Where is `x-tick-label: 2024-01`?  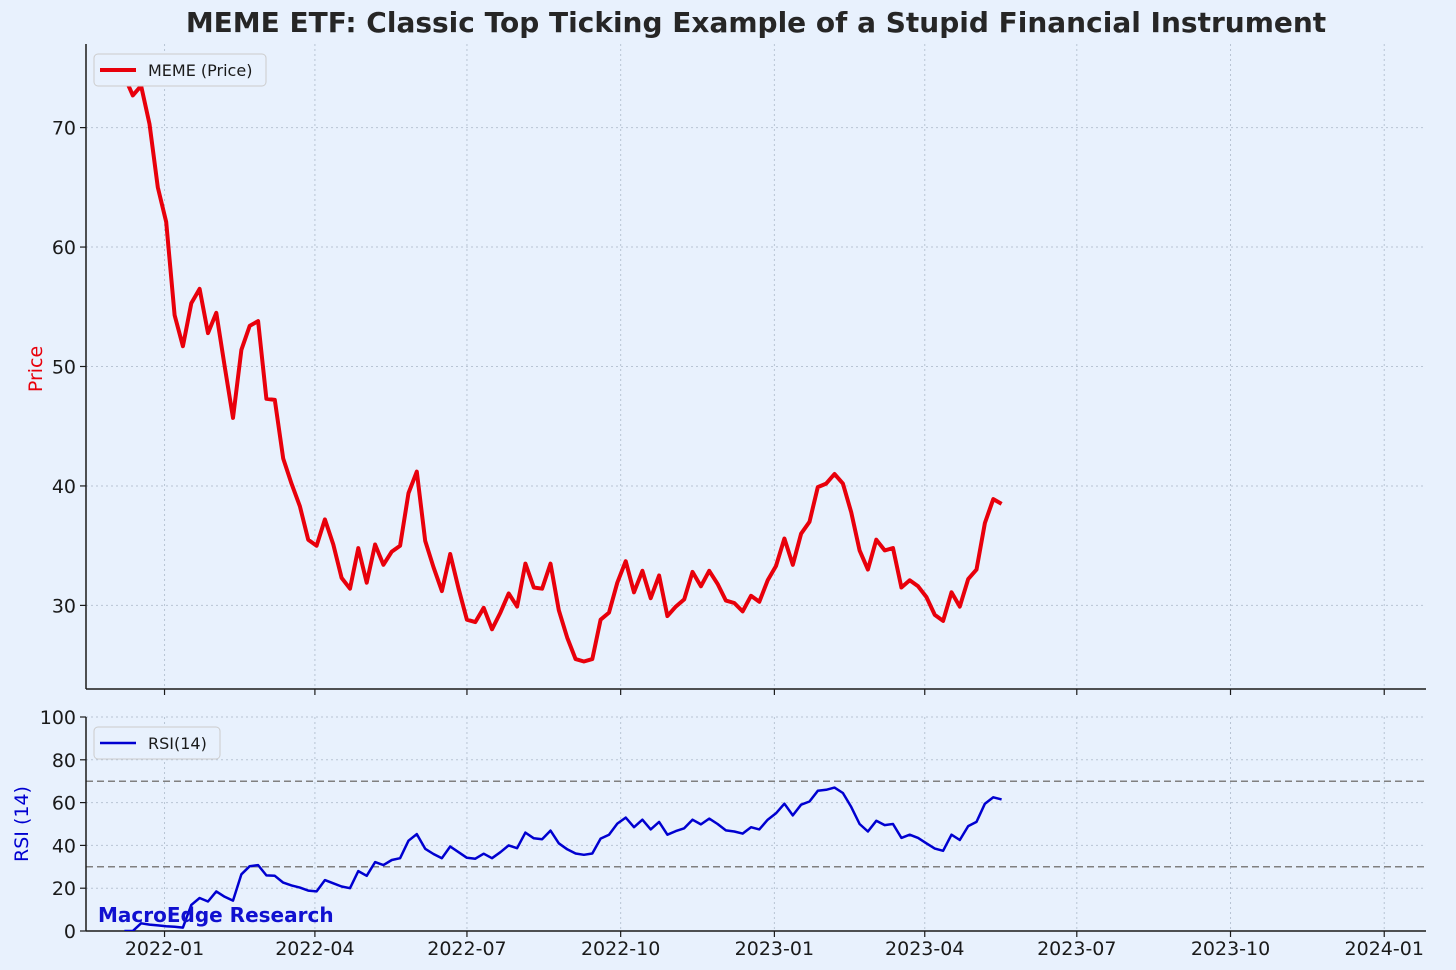 x-tick-label: 2024-01 is located at coordinates (1384, 949).